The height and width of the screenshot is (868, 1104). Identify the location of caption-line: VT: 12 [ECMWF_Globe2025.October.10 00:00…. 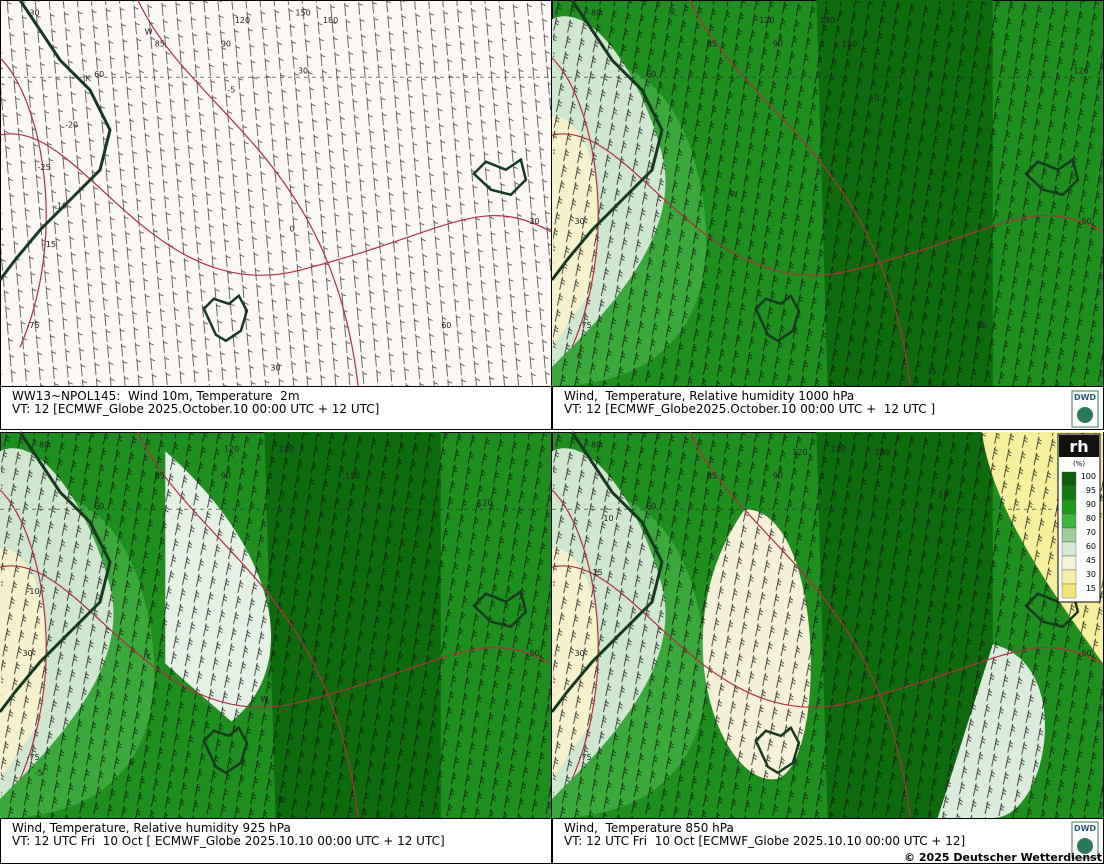
(749, 409).